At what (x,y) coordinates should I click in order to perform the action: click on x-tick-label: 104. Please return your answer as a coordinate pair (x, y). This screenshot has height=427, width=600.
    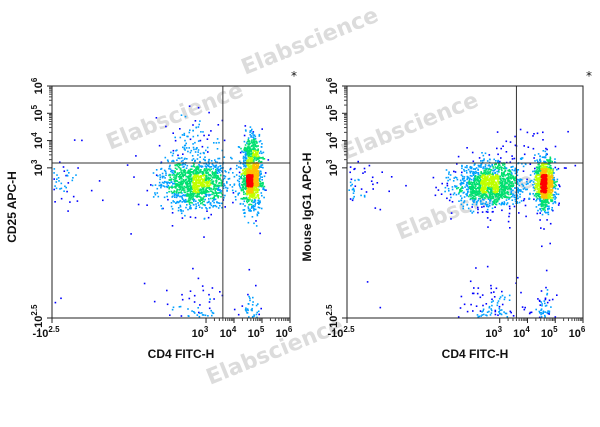
    Looking at the image, I should click on (228, 332).